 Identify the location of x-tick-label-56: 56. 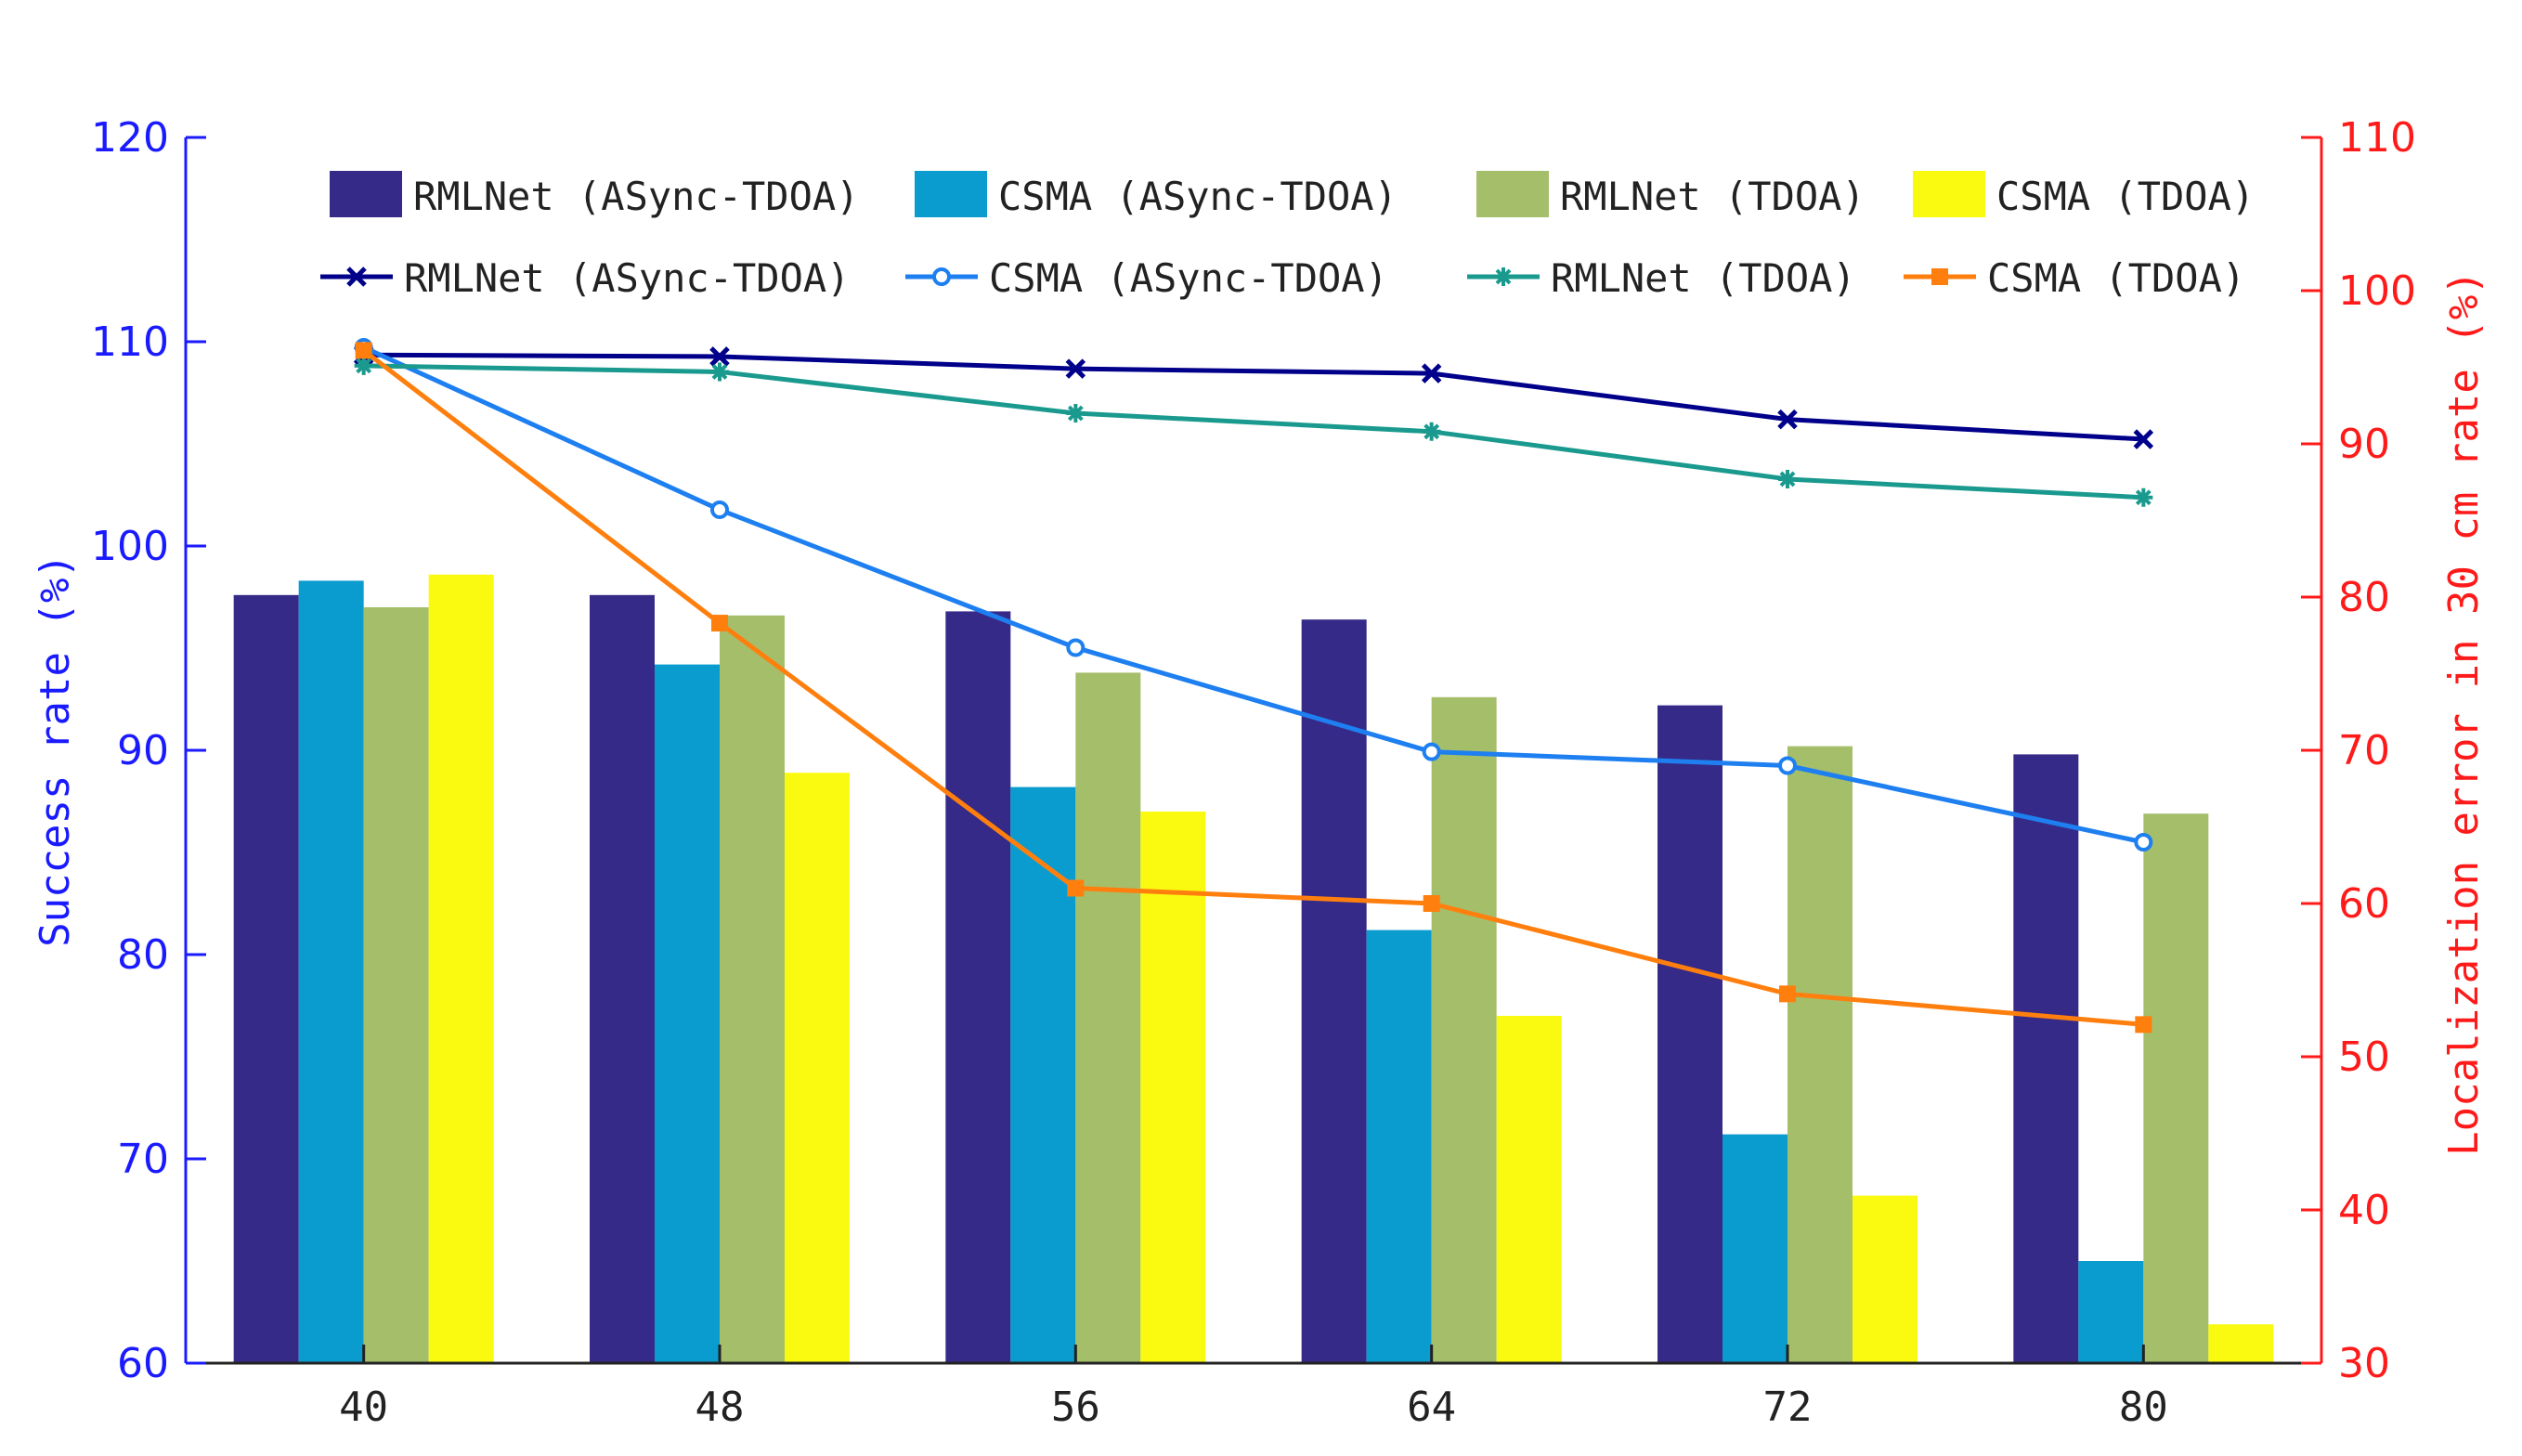
(1075, 1407).